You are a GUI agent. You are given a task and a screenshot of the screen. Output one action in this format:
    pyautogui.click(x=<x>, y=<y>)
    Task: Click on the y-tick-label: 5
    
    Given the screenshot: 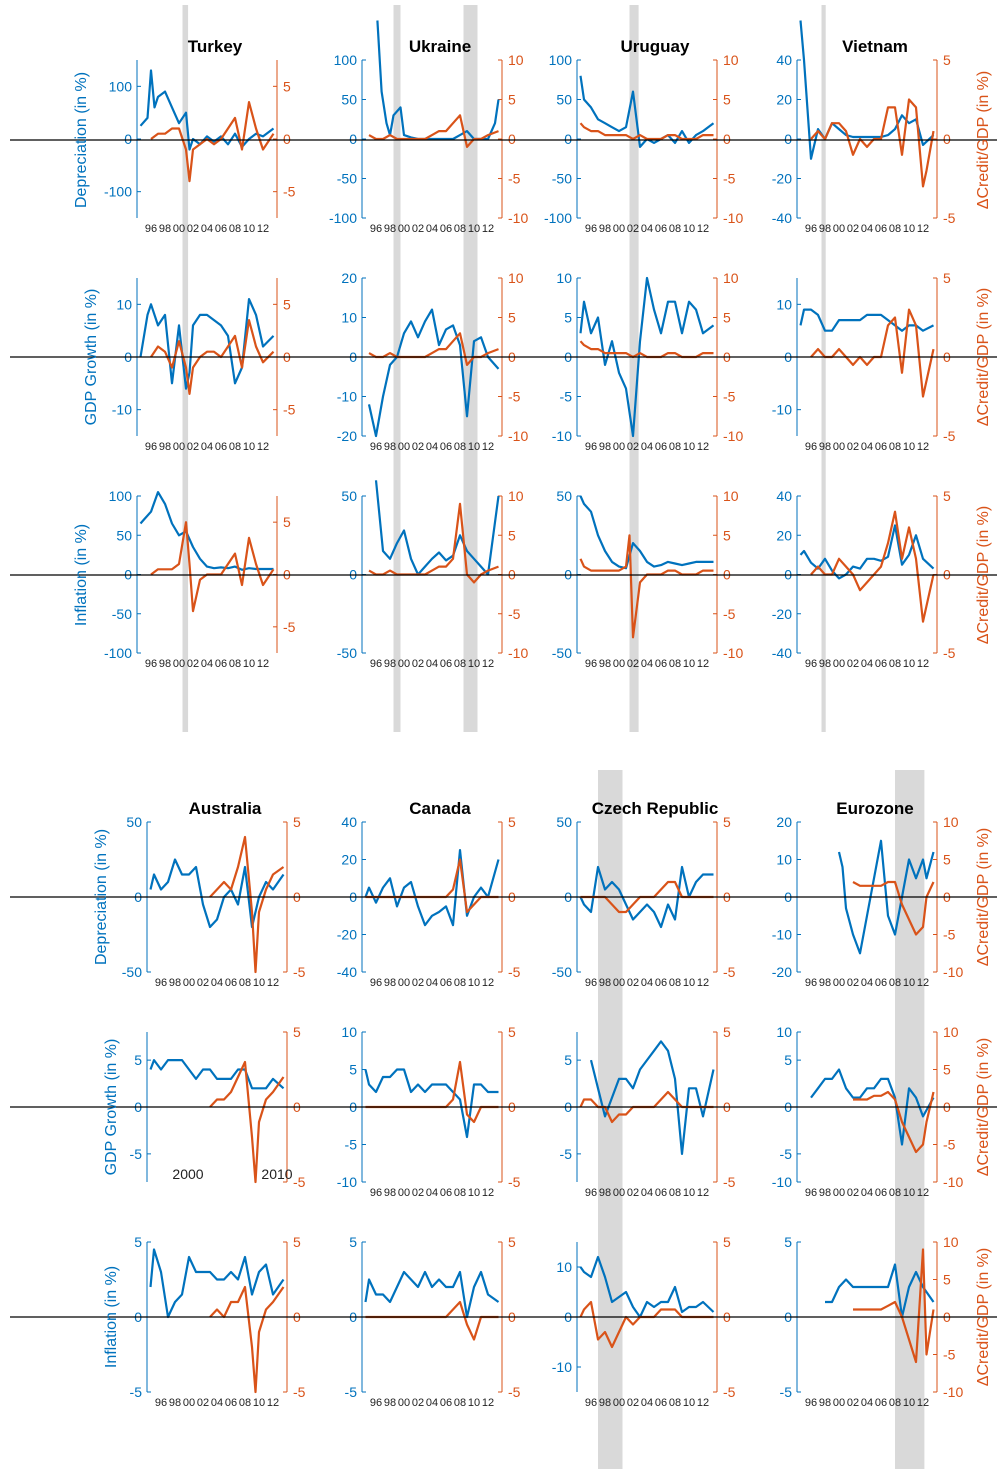 What is the action you would take?
    pyautogui.click(x=568, y=1060)
    